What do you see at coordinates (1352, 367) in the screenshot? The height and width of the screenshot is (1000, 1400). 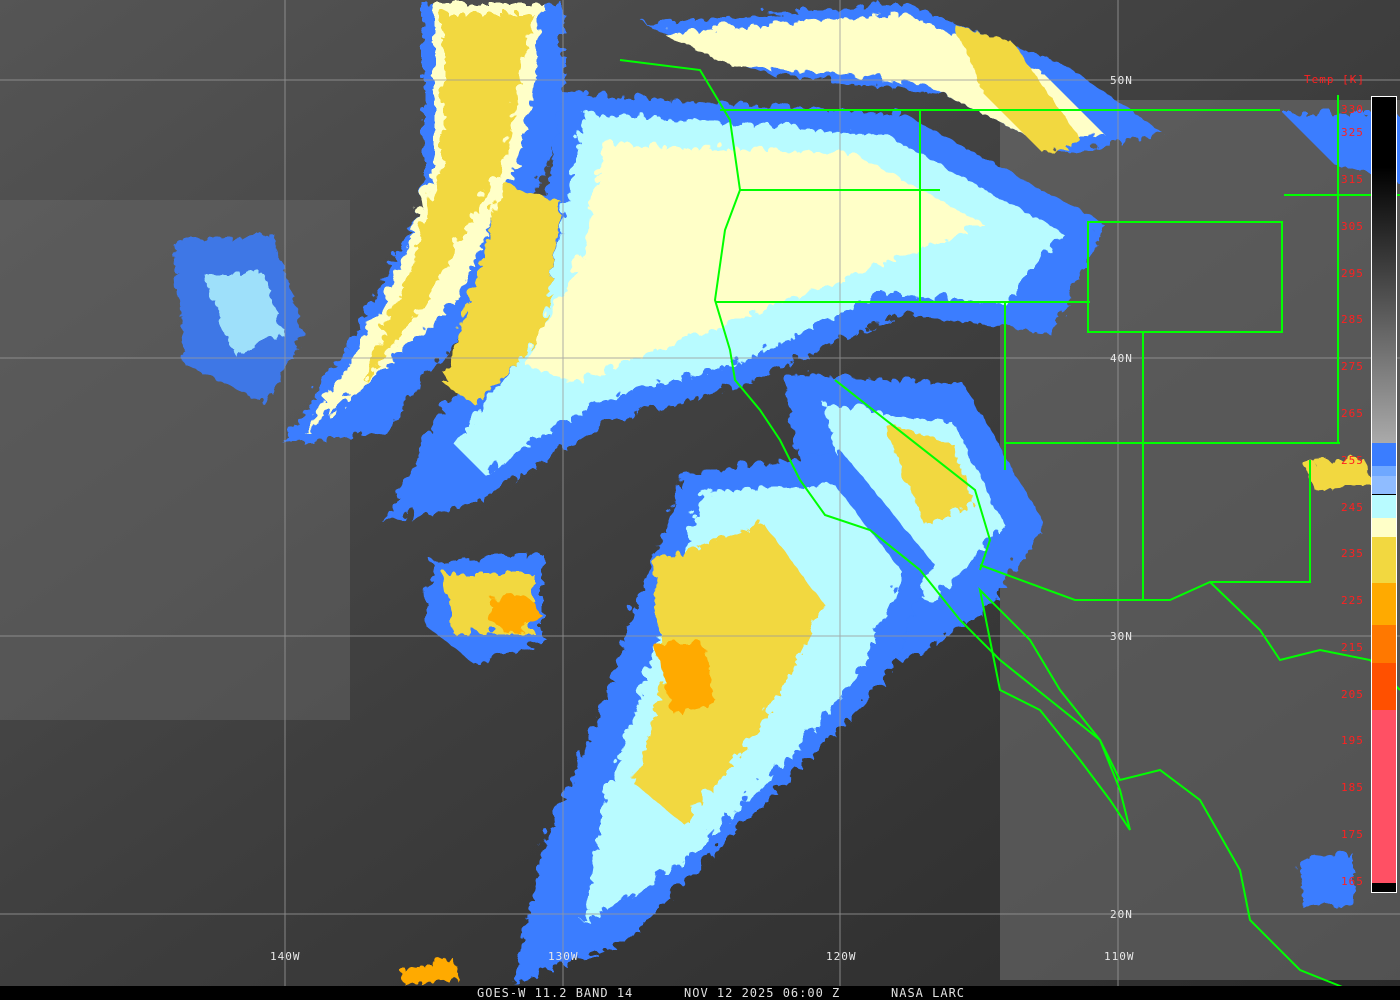 I see `colorbar-tick-label: 275` at bounding box center [1352, 367].